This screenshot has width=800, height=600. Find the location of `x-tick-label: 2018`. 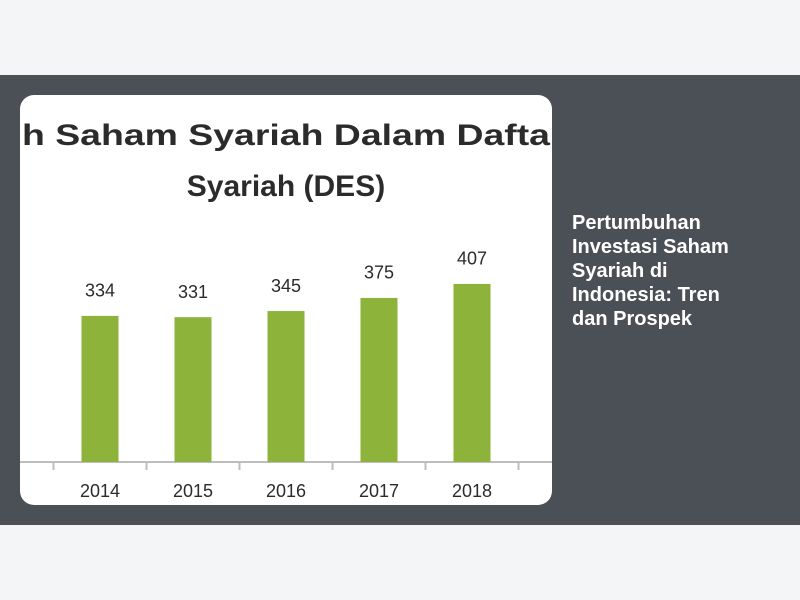

x-tick-label: 2018 is located at coordinates (472, 491).